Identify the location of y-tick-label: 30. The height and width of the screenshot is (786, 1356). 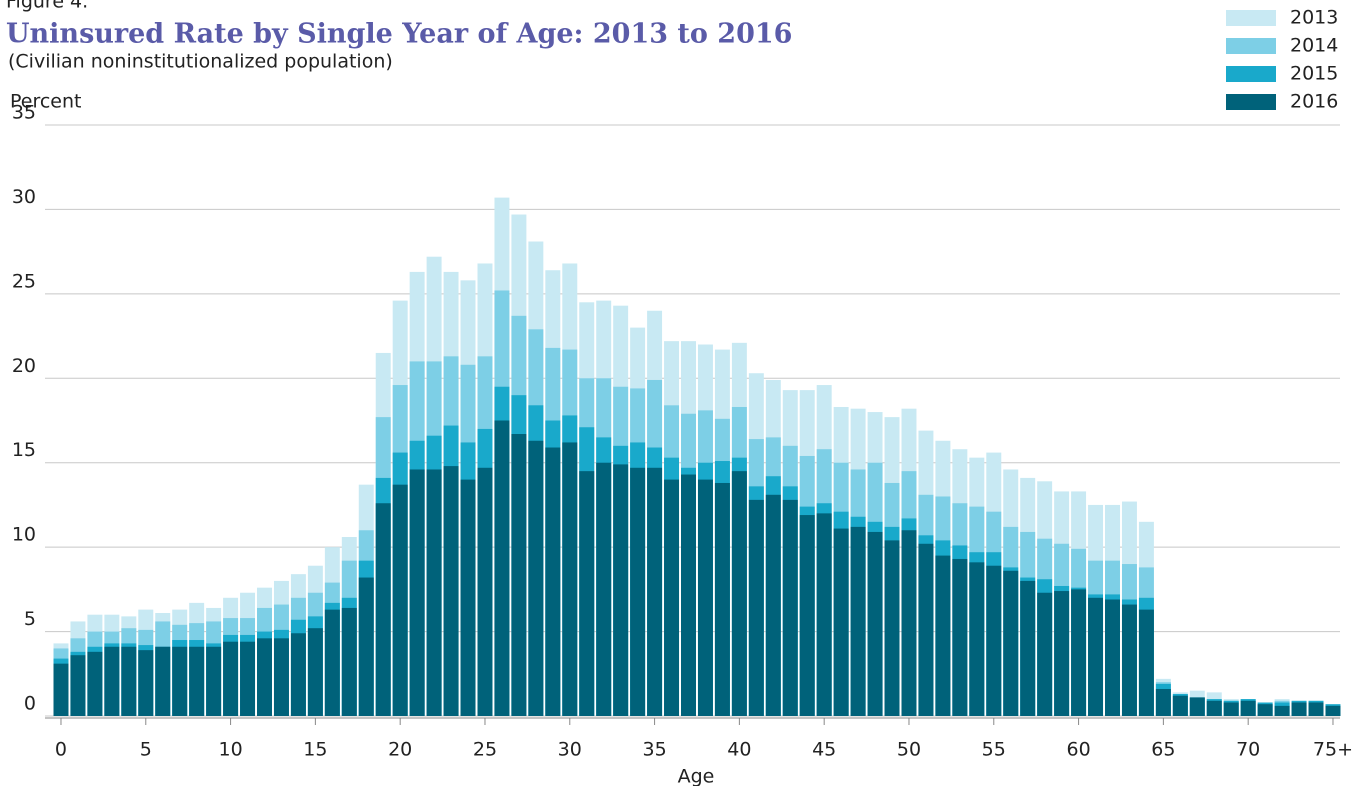
(24, 197).